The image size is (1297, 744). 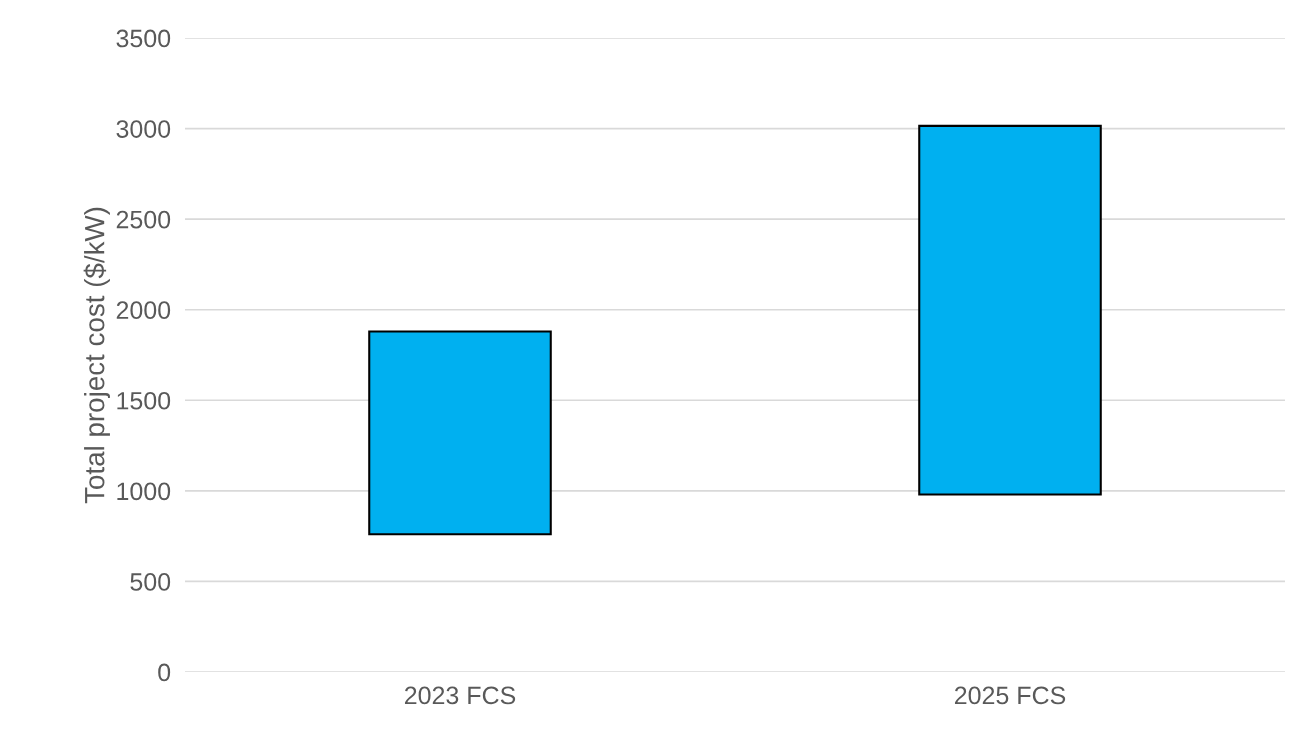 What do you see at coordinates (143, 38) in the screenshot?
I see `y-tick-label: 3500` at bounding box center [143, 38].